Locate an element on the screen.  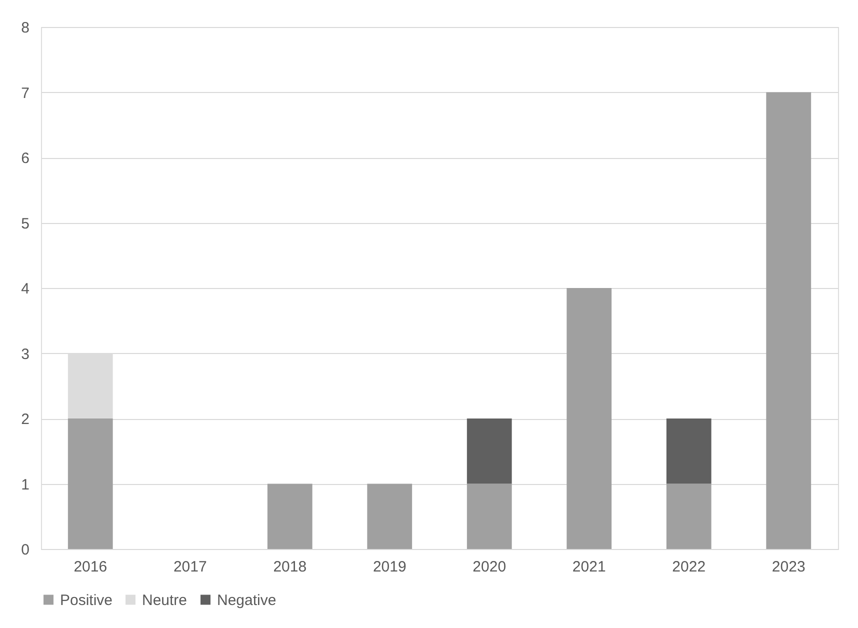
y-tick-label: 8 is located at coordinates (25, 28).